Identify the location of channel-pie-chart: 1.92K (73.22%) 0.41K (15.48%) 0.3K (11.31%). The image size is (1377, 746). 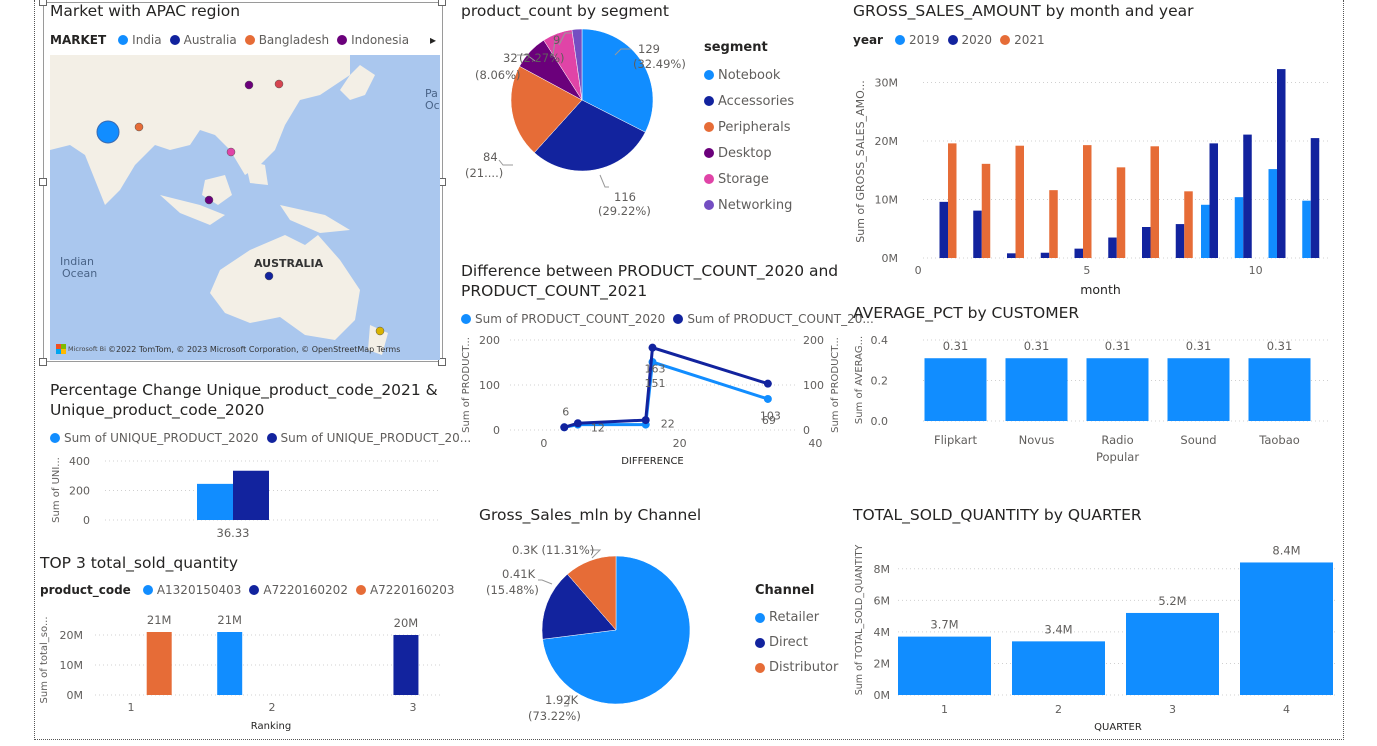
(610, 630).